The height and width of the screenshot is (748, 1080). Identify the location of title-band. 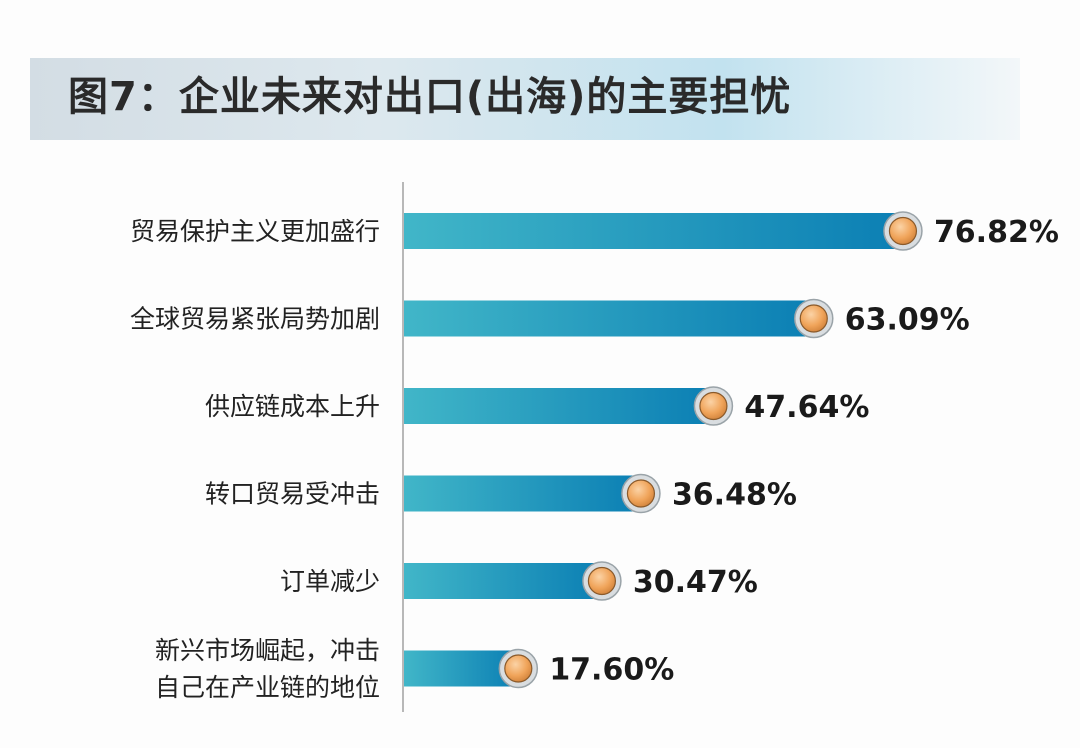
(525, 99).